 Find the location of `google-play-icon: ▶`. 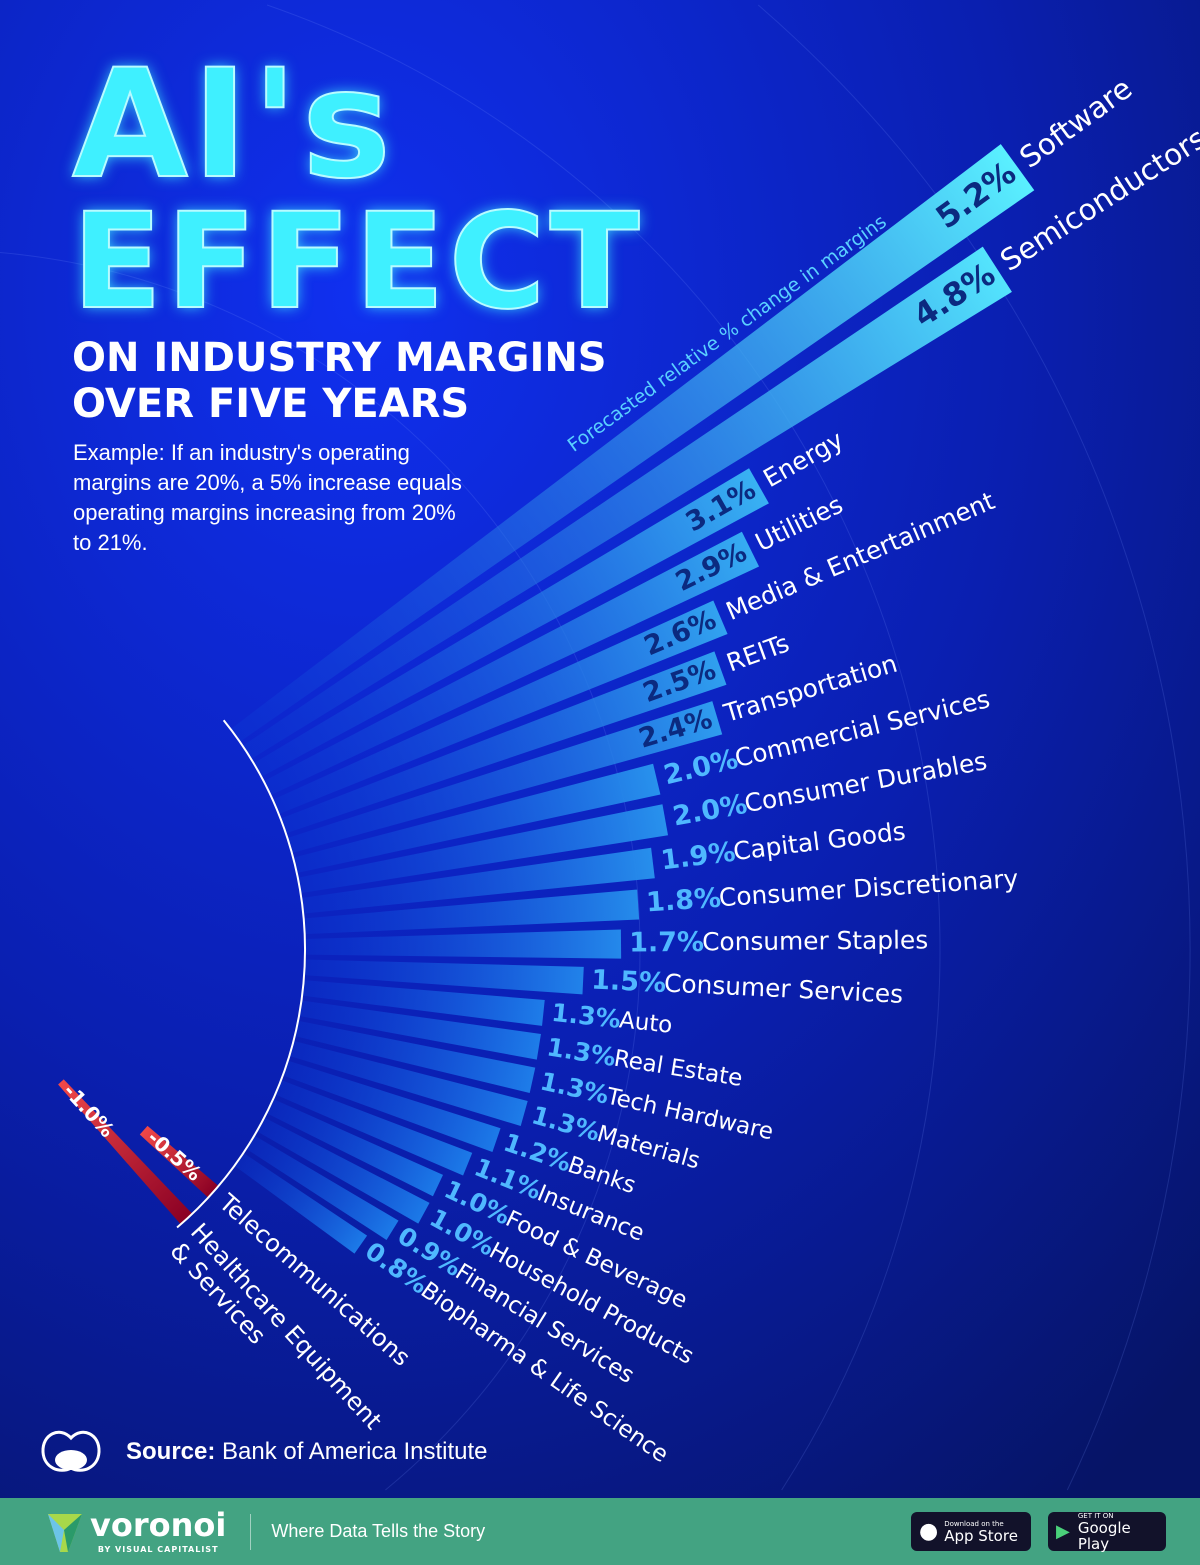

google-play-icon: ▶ is located at coordinates (1063, 1531).